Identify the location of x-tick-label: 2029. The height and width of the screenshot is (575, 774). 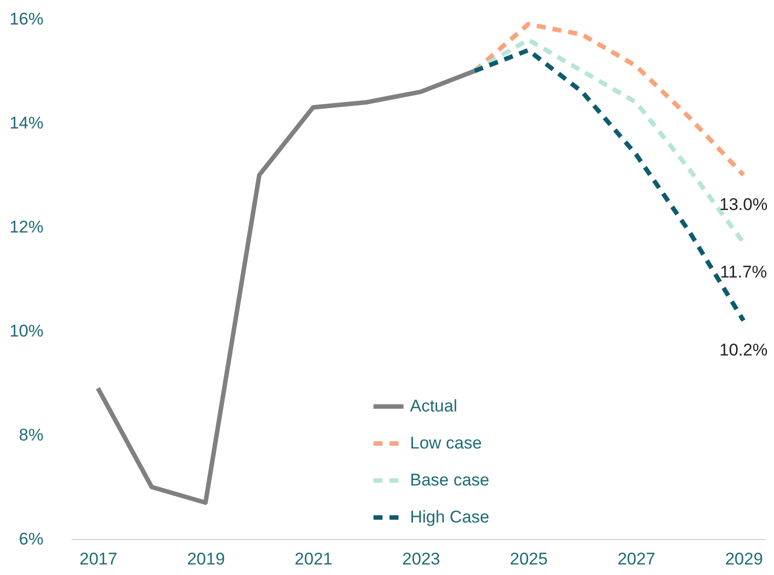
(744, 559).